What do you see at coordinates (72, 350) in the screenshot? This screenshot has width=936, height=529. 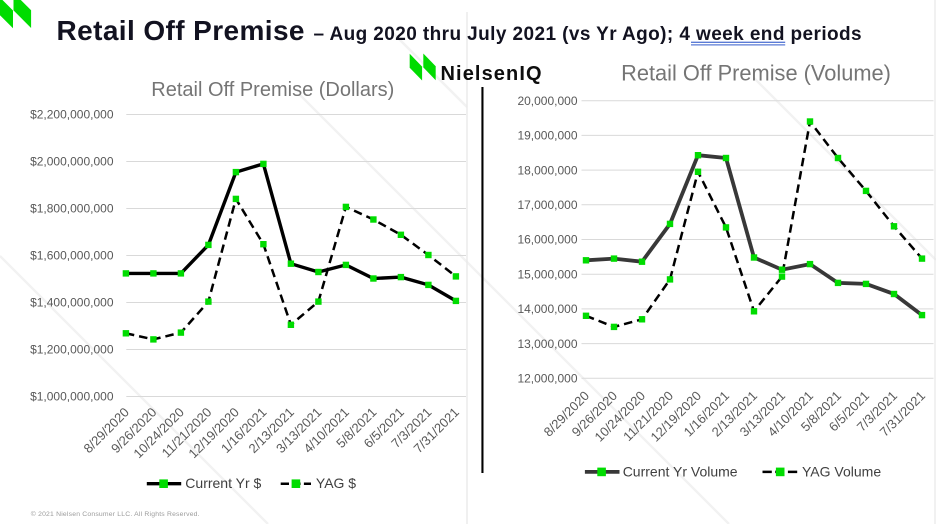 I see `svg-text: $1,200,000,000` at bounding box center [72, 350].